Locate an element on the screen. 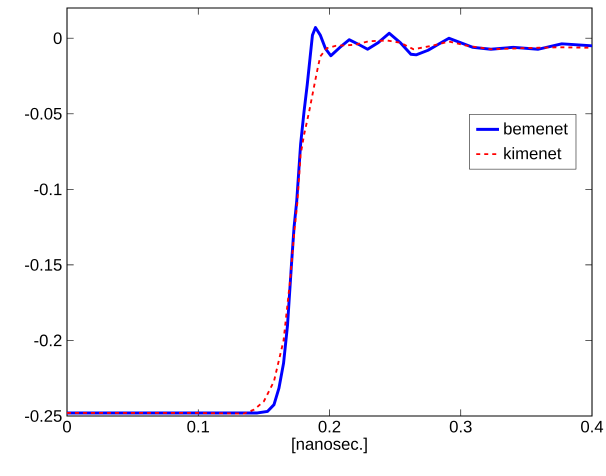  x-axis-title: [nanosec.] is located at coordinates (329, 446).